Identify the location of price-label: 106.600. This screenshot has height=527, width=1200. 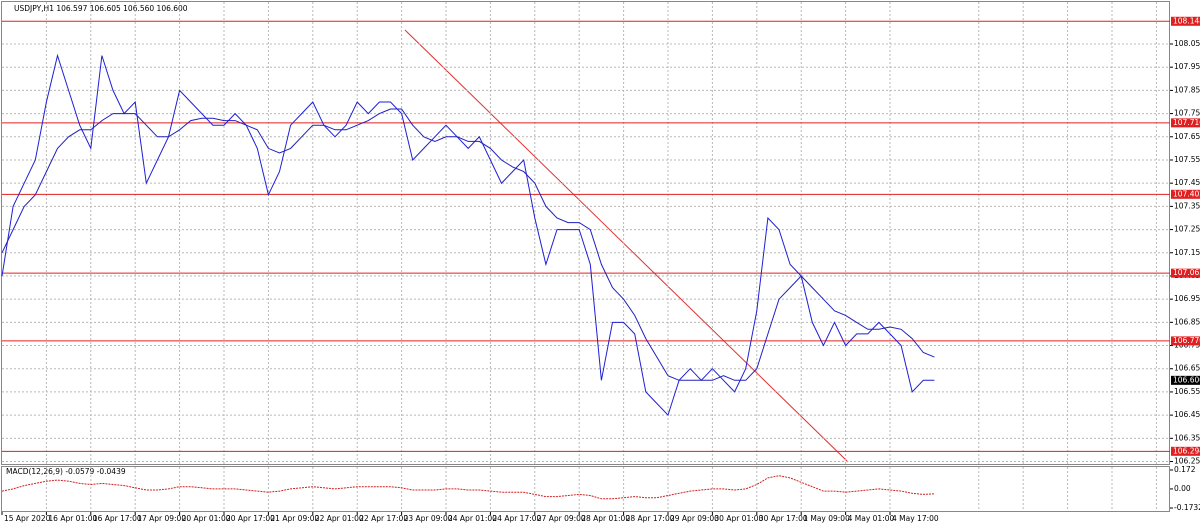
(1186, 379).